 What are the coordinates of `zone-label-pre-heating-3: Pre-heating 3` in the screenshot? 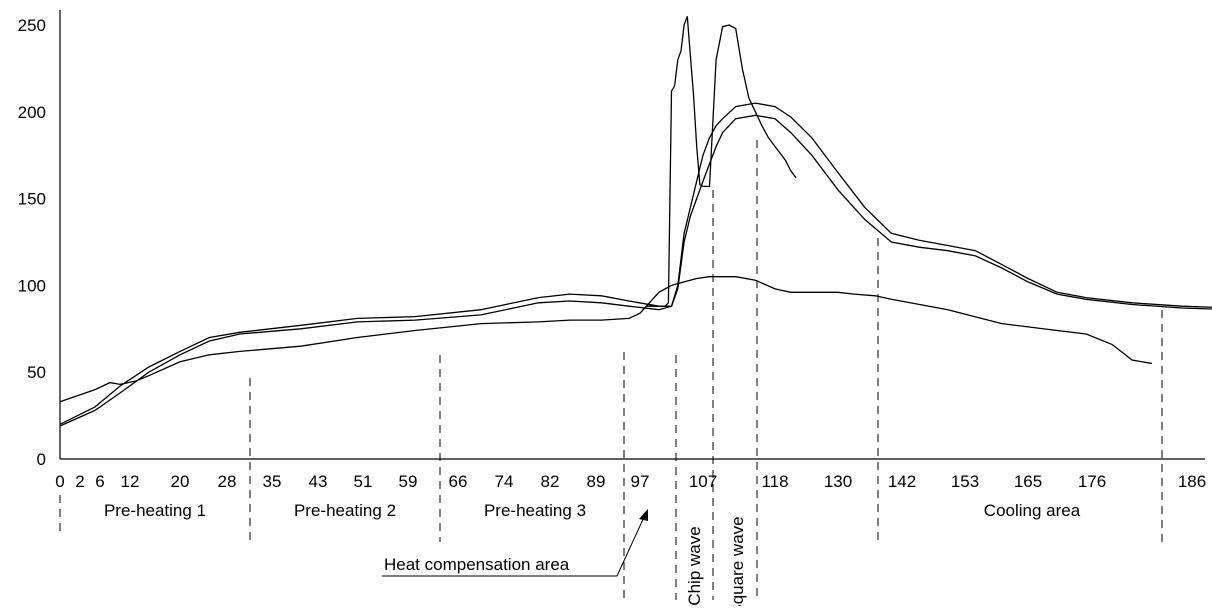 It's located at (535, 510).